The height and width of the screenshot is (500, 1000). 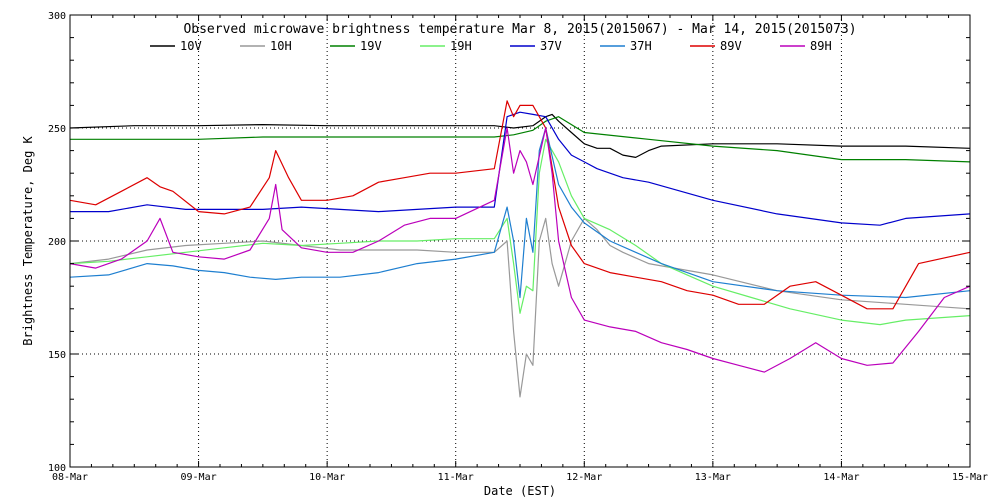 What do you see at coordinates (520, 491) in the screenshot?
I see `x-axis-label: Date (EST)` at bounding box center [520, 491].